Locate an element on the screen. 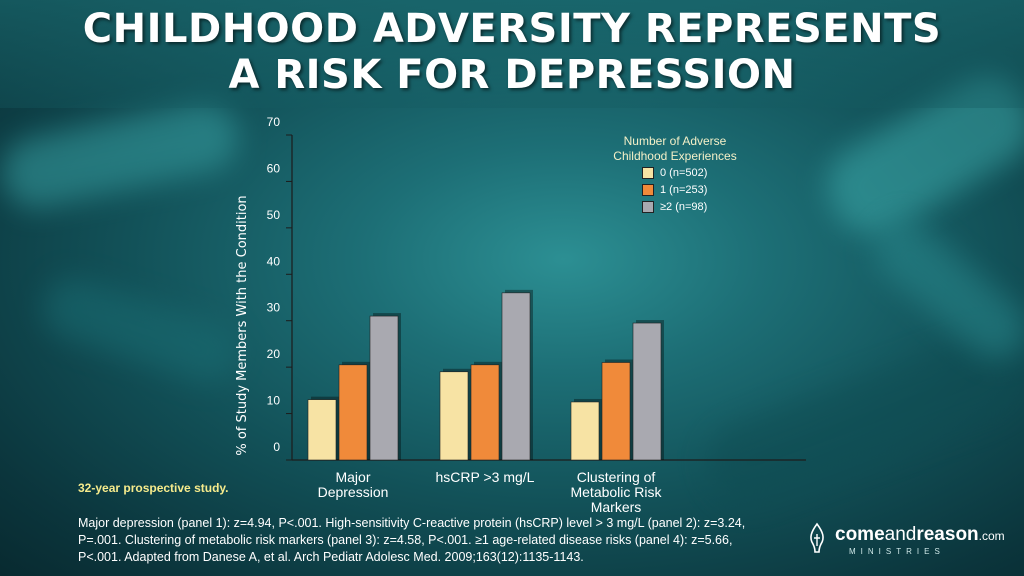 Image resolution: width=1024 pixels, height=576 pixels. legend-title: Number of Adverse Childhood Experiences is located at coordinates (675, 149).